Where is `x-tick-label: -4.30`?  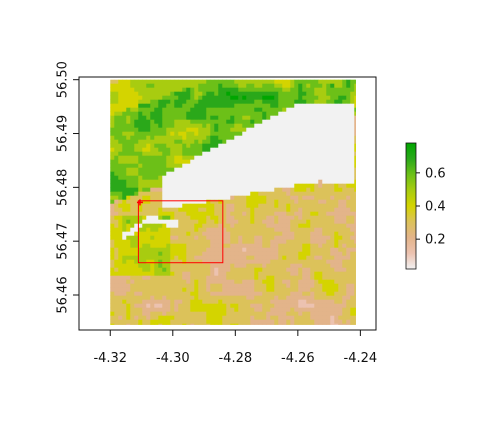
x-tick-label: -4.30 is located at coordinates (173, 358).